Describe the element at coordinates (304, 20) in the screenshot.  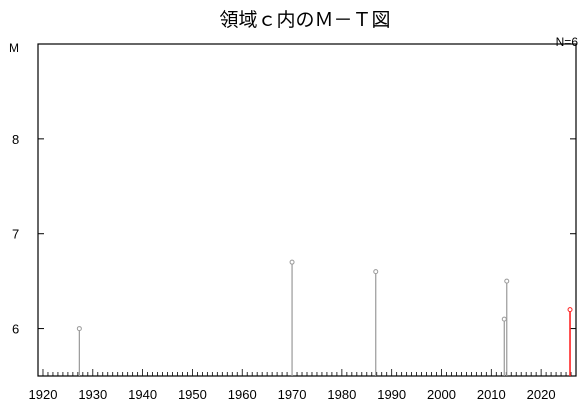
I see `chart-title: 領域ｃ内のＭ－Ｔ図` at that location.